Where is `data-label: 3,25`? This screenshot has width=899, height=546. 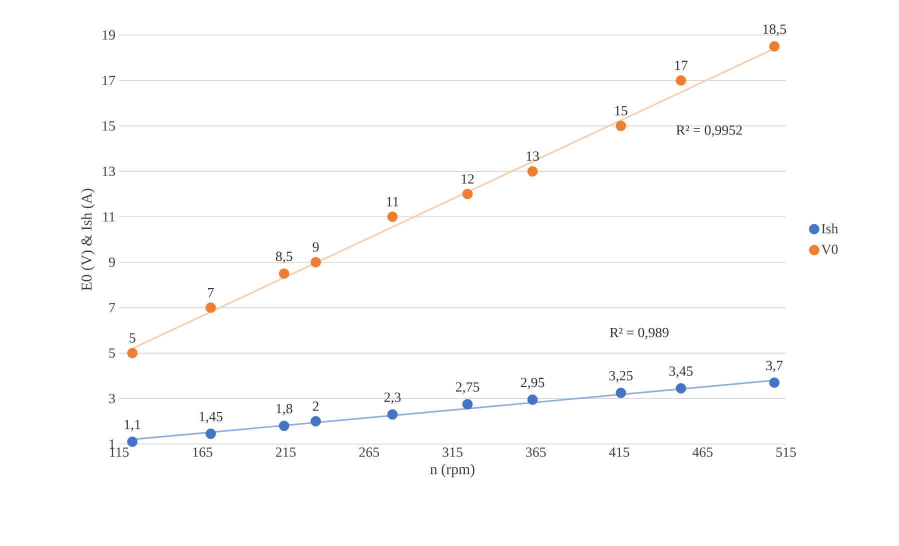 data-label: 3,25 is located at coordinates (621, 376).